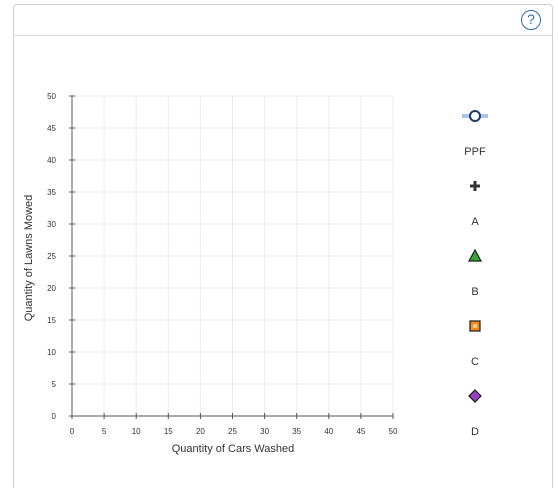  Describe the element at coordinates (51, 128) in the screenshot. I see `y-tick-label: 45` at that location.